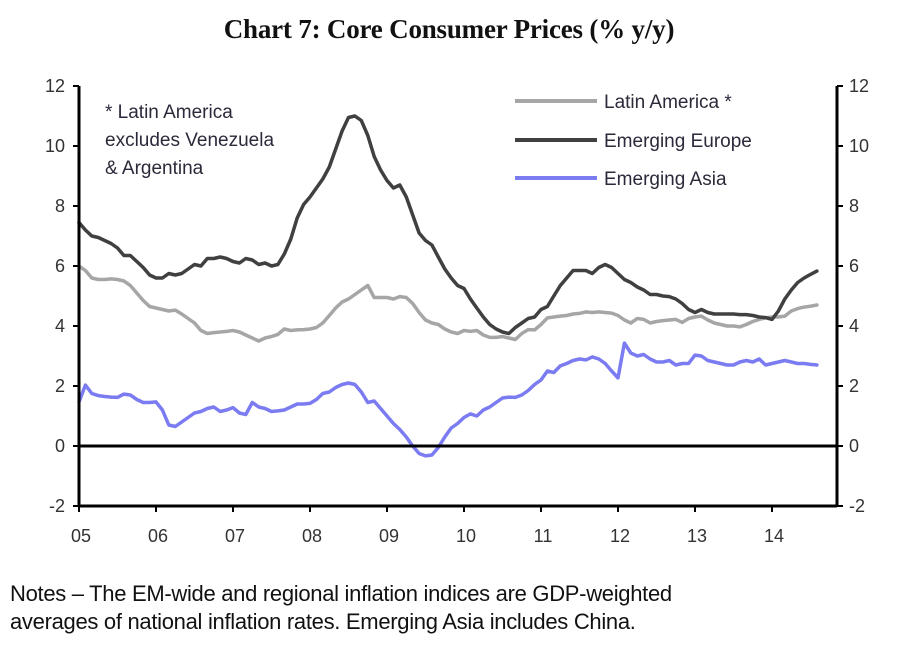 The height and width of the screenshot is (651, 898). What do you see at coordinates (620, 536) in the screenshot?
I see `x-tick-label: 12` at bounding box center [620, 536].